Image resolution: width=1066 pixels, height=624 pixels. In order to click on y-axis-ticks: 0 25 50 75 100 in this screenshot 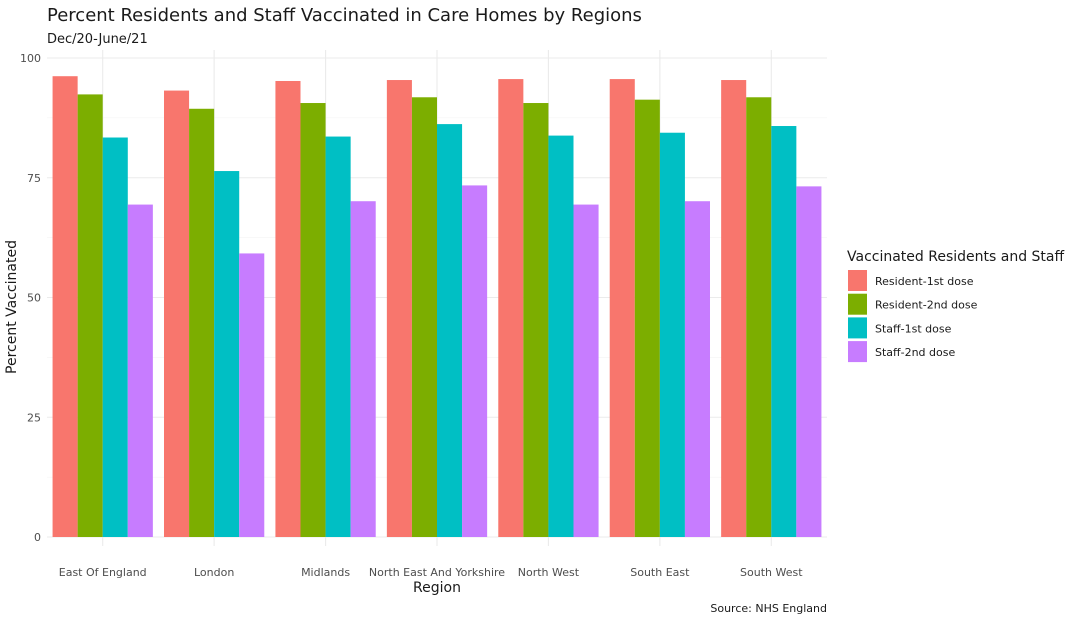, I will do `click(30, 298)`.